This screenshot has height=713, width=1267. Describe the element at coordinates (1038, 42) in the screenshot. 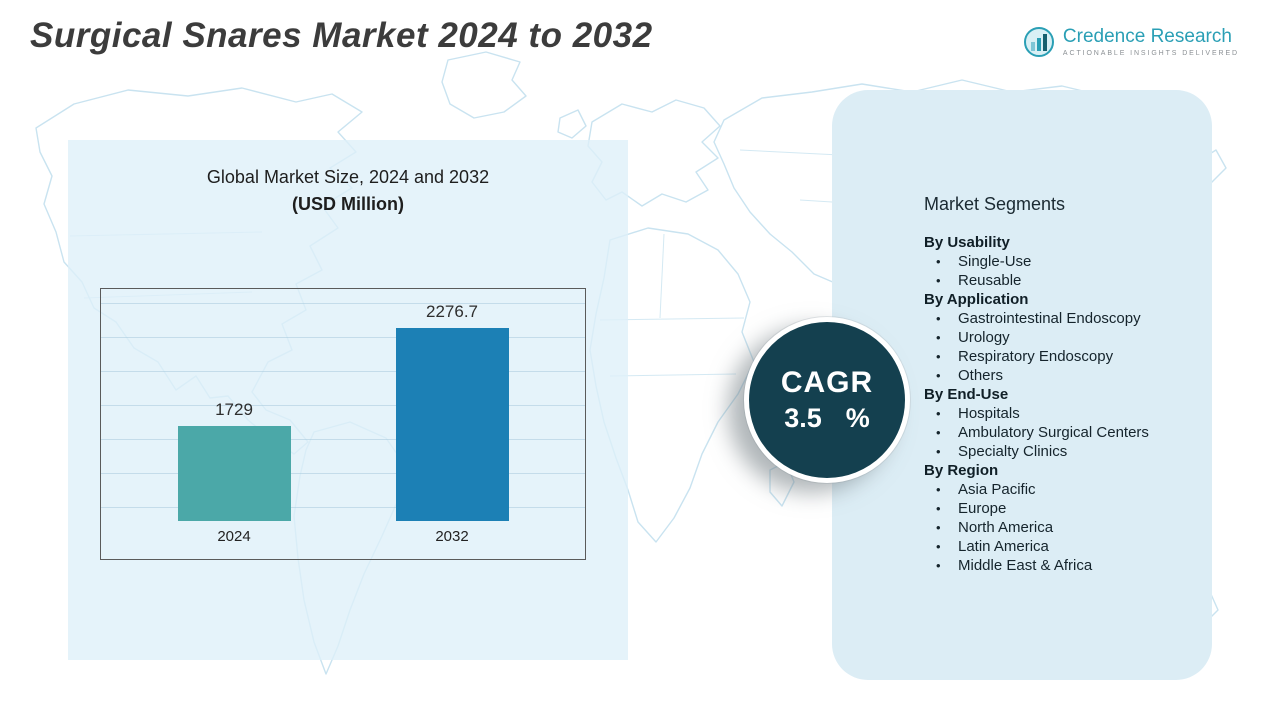

I see `bar-chart-logo-icon` at that location.